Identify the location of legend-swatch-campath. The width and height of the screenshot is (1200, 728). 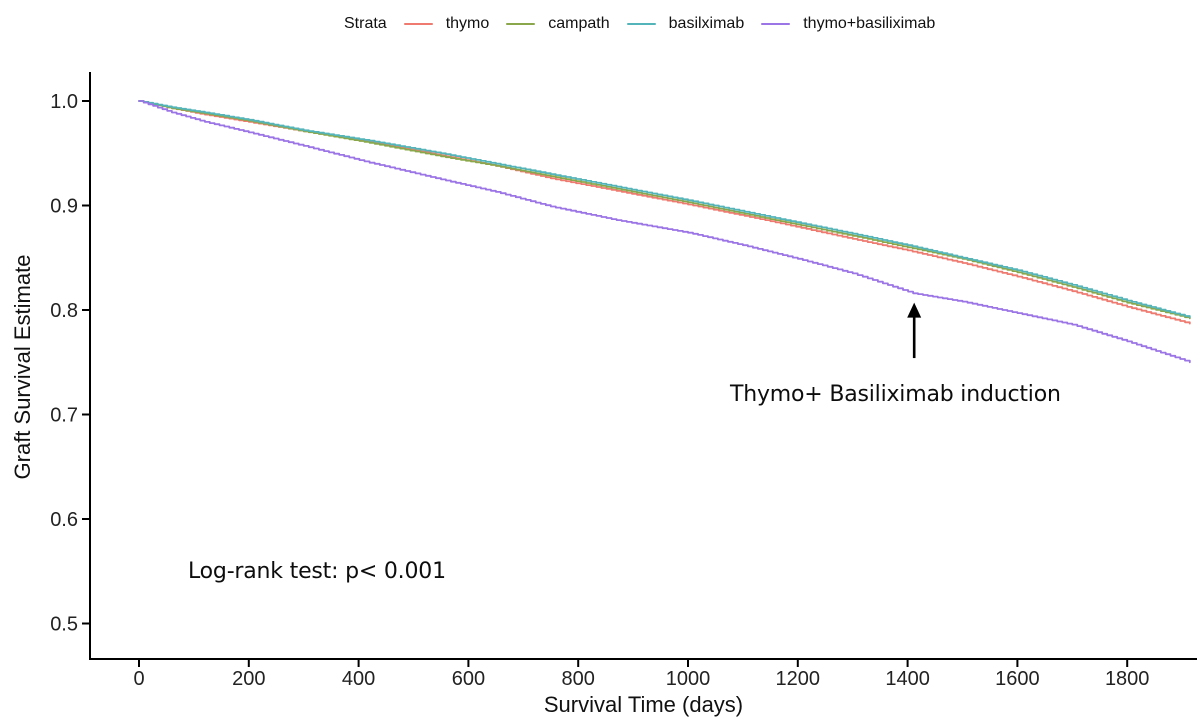
(521, 24).